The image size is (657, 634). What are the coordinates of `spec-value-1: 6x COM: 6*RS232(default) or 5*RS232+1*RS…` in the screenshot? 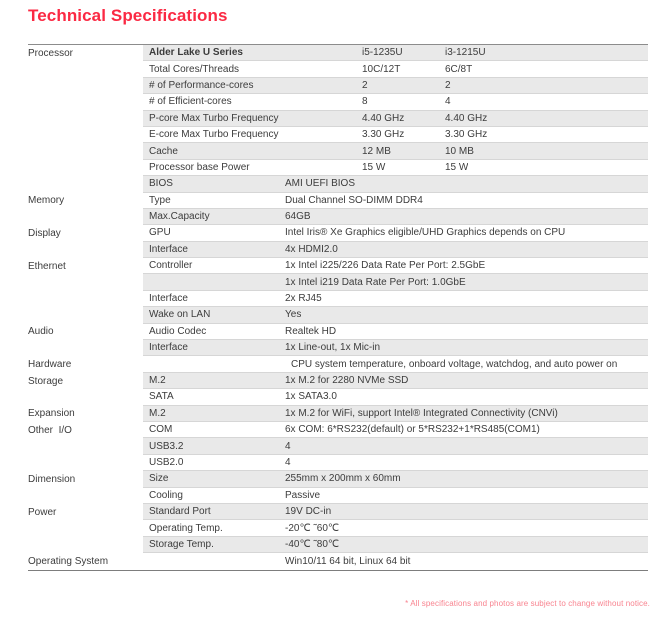 It's located at (412, 430).